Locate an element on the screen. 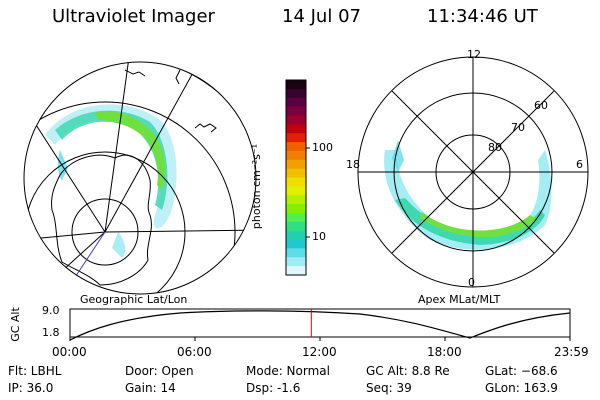 Image resolution: width=600 pixels, height=400 pixels. date-label: 14 Jul 07 is located at coordinates (321, 16).